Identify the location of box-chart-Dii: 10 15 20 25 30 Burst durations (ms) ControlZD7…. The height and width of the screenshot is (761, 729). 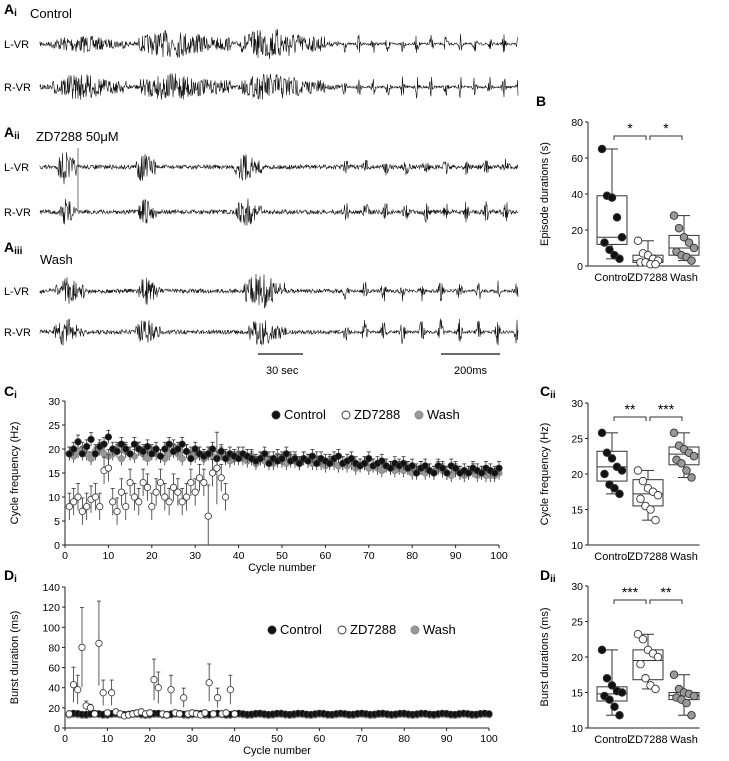
(619, 663).